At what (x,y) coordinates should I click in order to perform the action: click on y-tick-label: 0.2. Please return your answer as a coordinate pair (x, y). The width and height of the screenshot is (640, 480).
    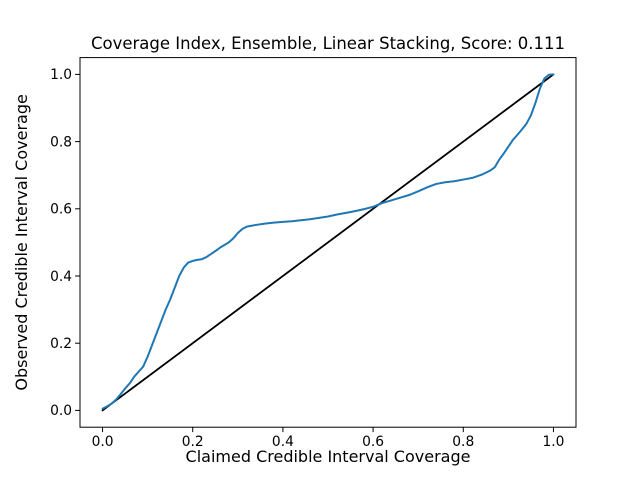
    Looking at the image, I should click on (61, 344).